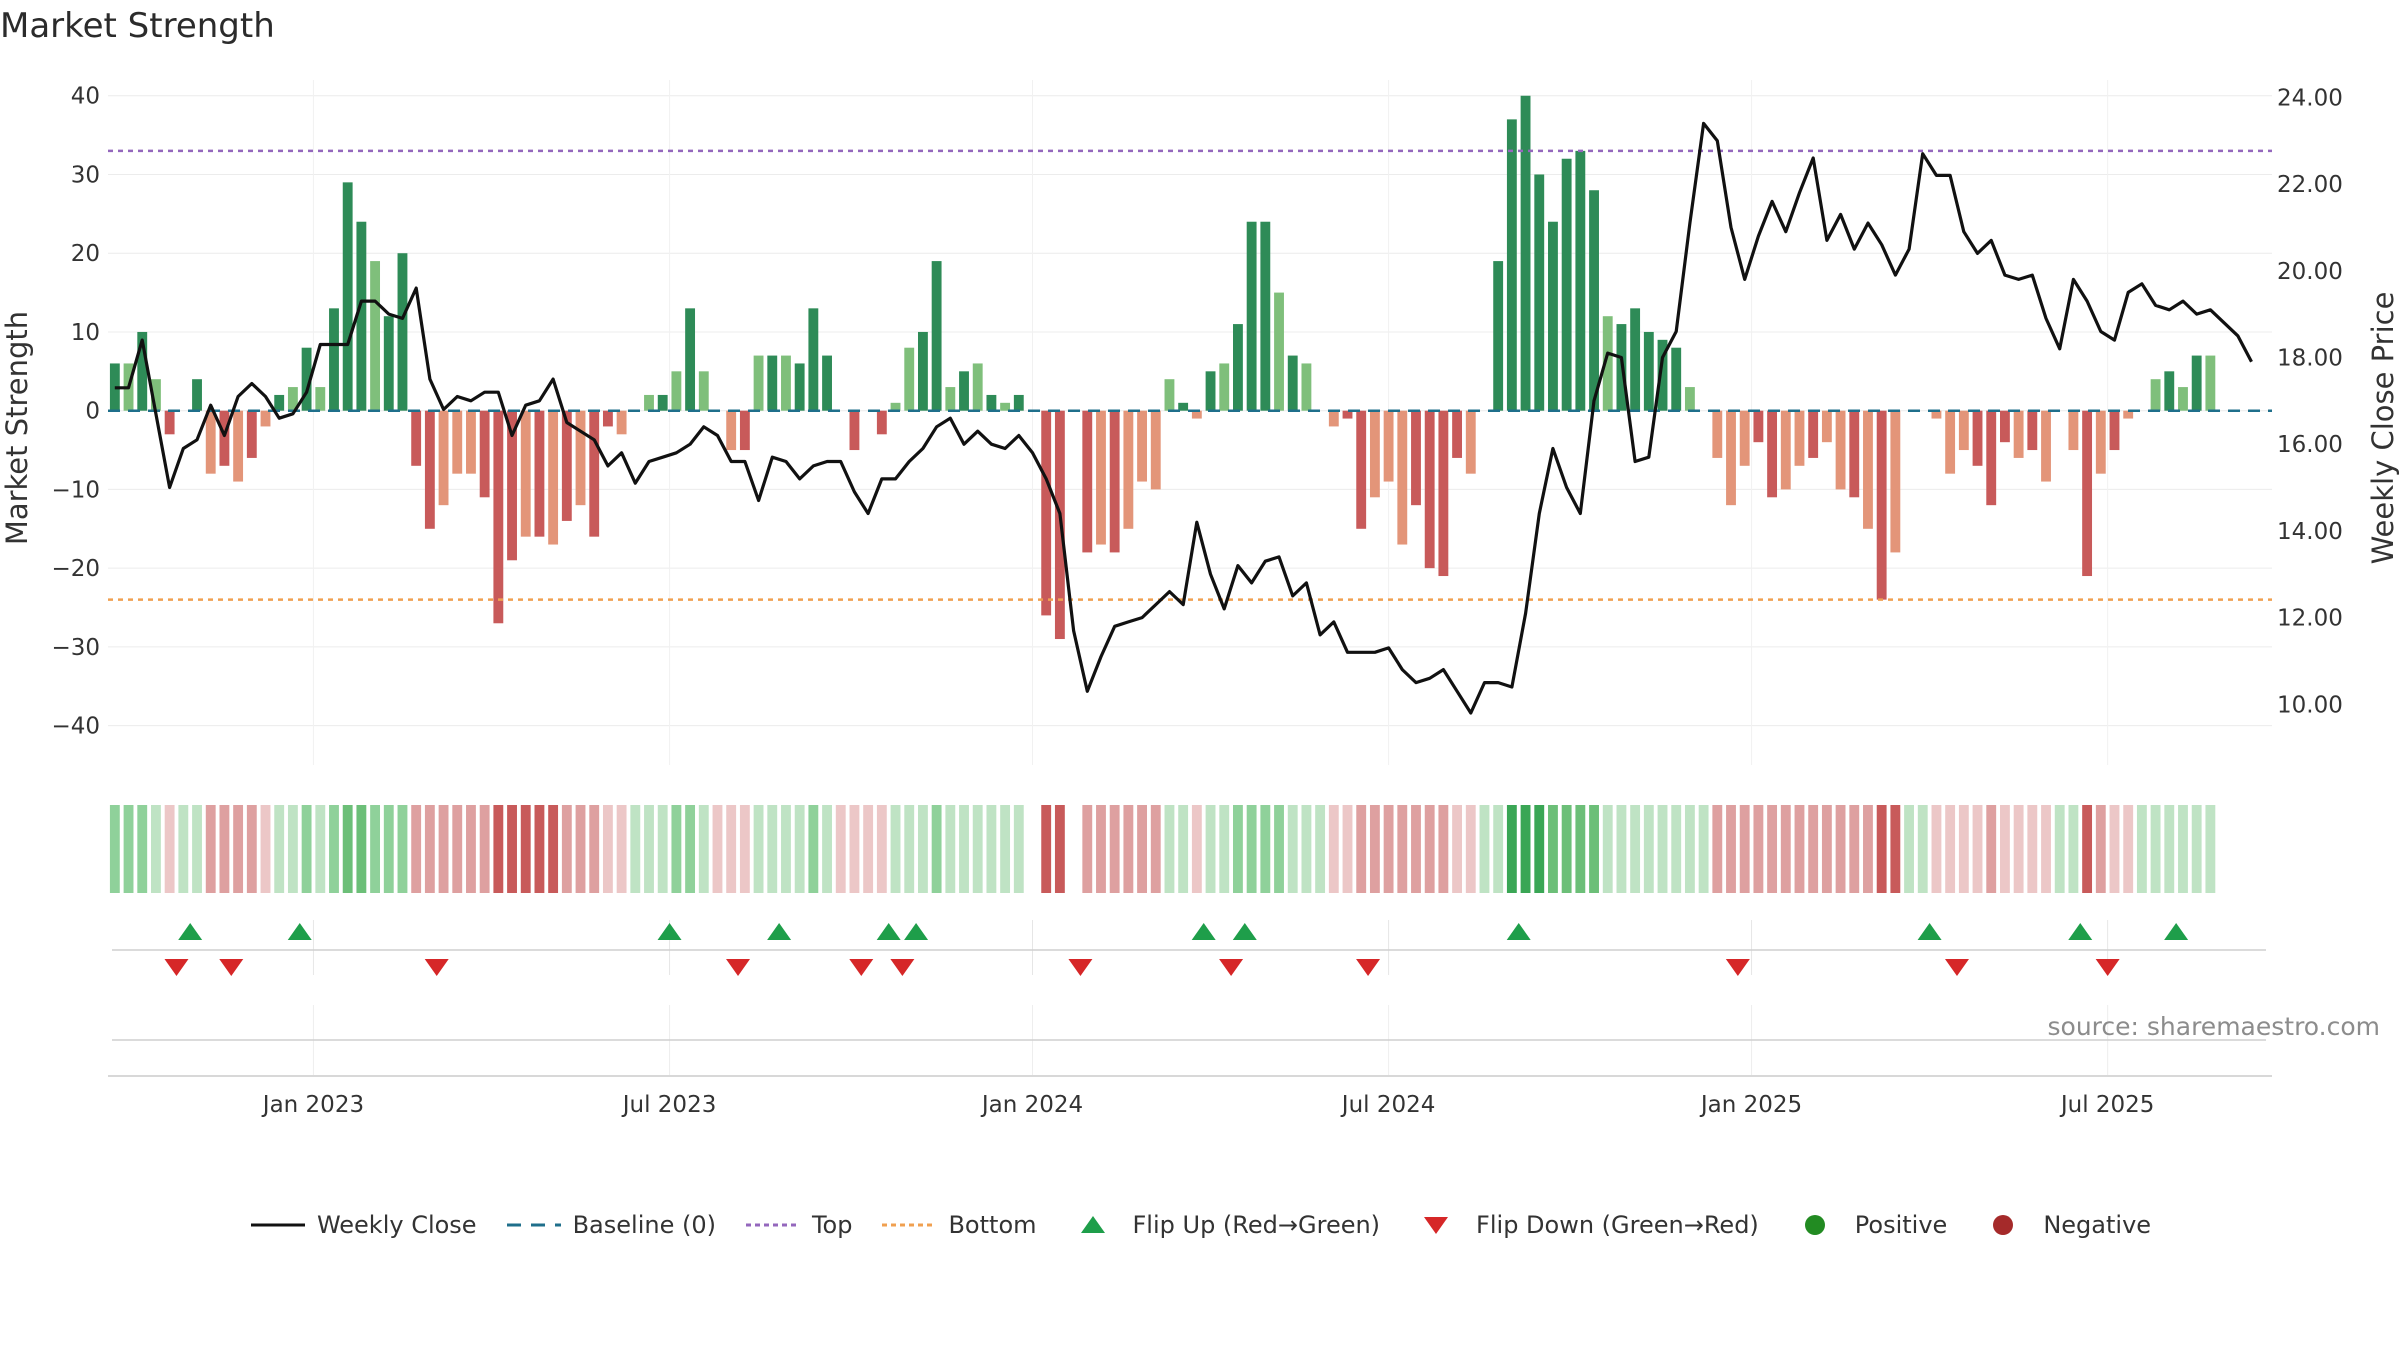 This screenshot has width=2400, height=1350. I want to click on circle-icon, so click(1814, 1225).